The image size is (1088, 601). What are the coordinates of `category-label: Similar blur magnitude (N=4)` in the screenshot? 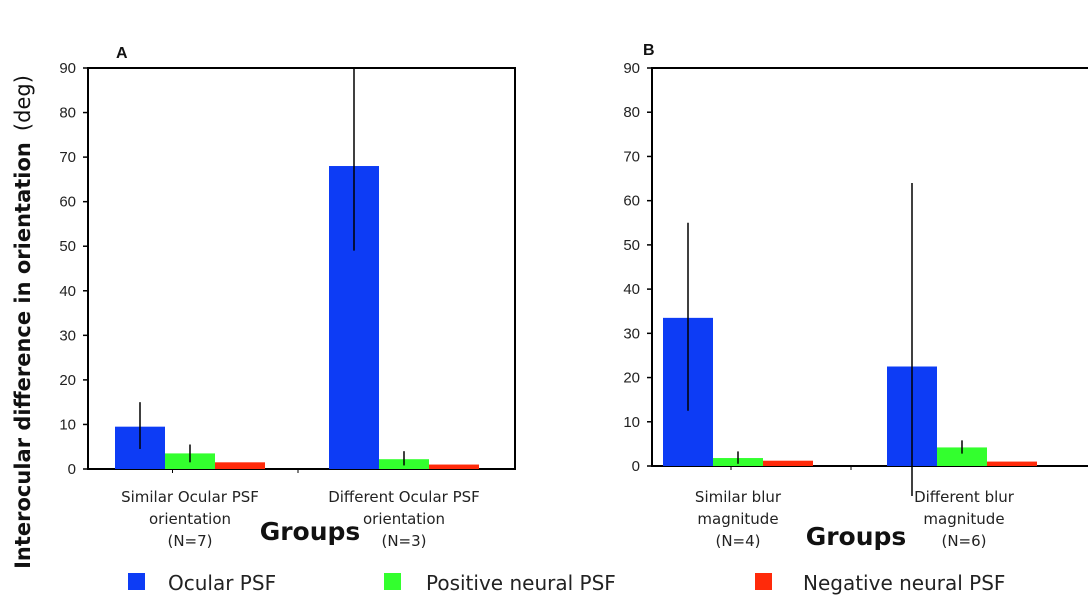 It's located at (738, 519).